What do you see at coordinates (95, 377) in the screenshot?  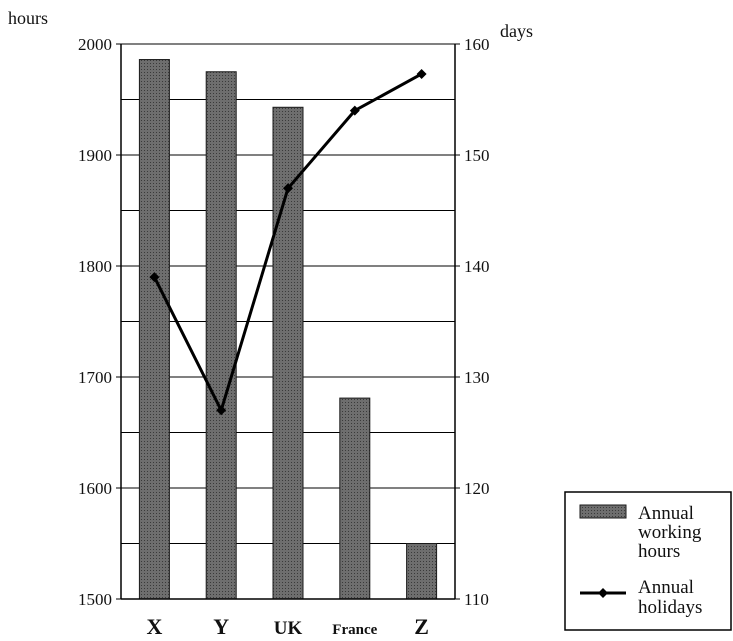 I see `tick-label-left: 1700` at bounding box center [95, 377].